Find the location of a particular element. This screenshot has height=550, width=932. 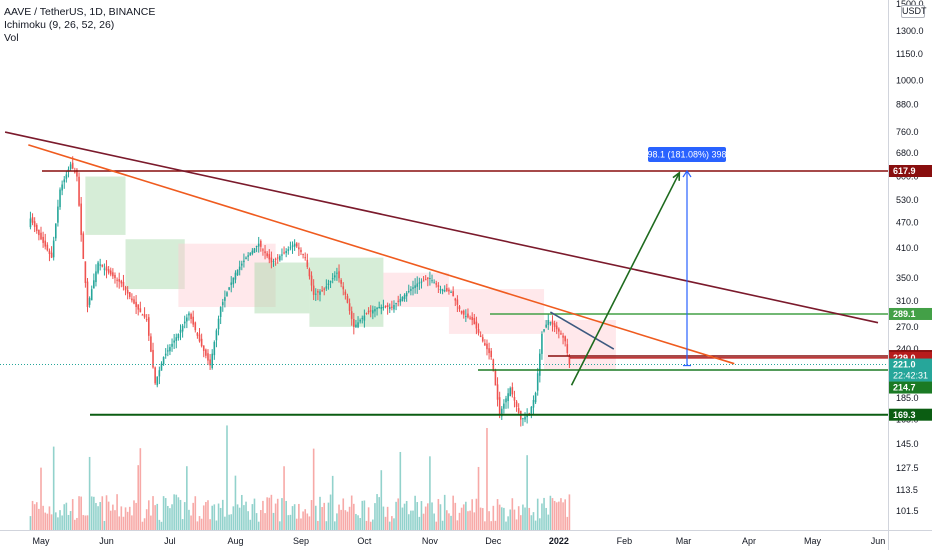

x-tick-label: Aug is located at coordinates (235, 541).